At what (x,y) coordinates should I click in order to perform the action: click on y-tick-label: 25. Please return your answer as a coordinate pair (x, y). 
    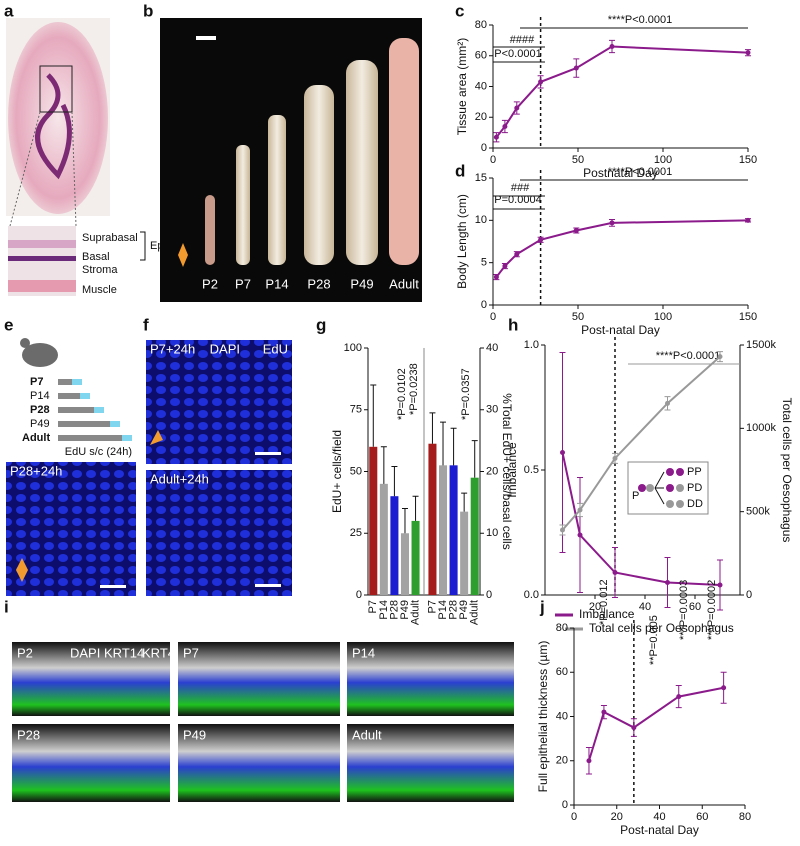
    Looking at the image, I should click on (356, 533).